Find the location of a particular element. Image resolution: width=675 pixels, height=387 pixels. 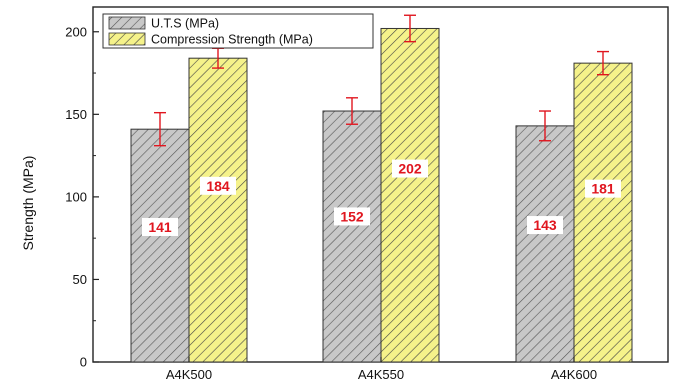

legend: U.T.S (MPa) Compression Strength (MPa) is located at coordinates (238, 31).